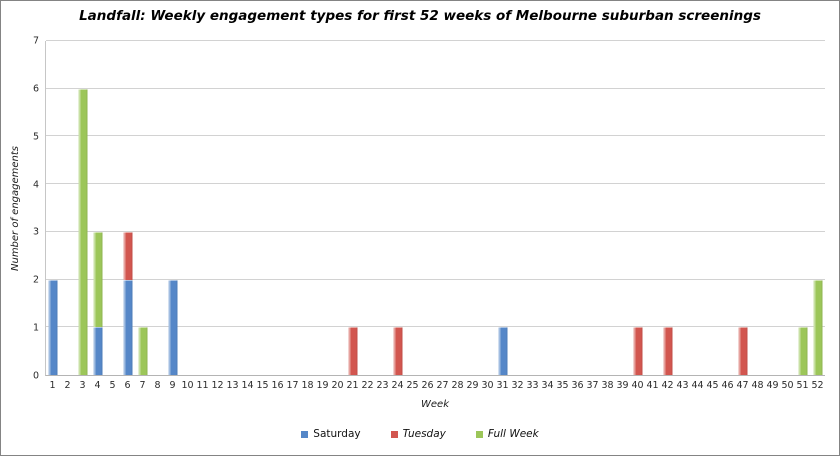  What do you see at coordinates (577, 385) in the screenshot?
I see `x-tick-label: 36` at bounding box center [577, 385].